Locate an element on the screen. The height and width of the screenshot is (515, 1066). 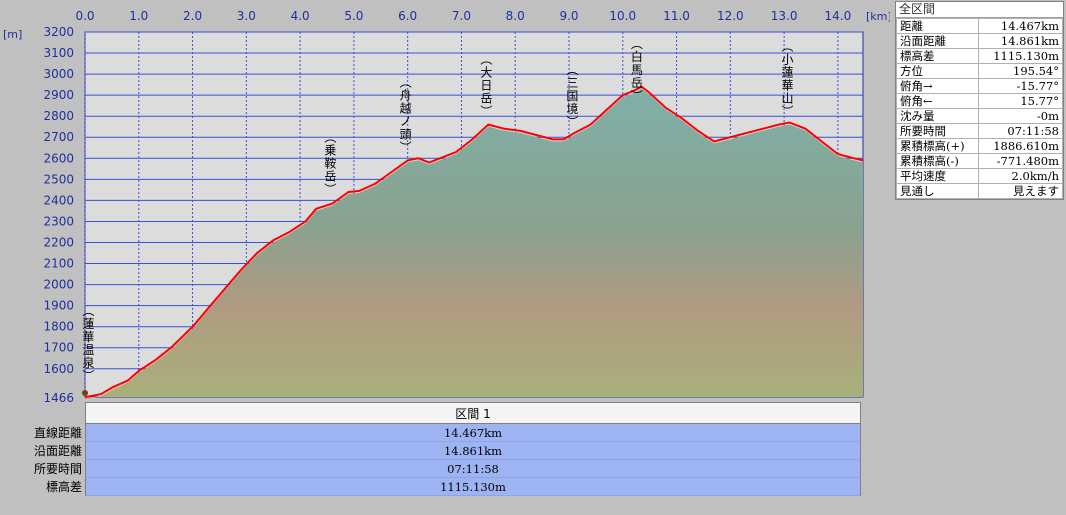
y-tick-label: 2100 is located at coordinates (58, 264).